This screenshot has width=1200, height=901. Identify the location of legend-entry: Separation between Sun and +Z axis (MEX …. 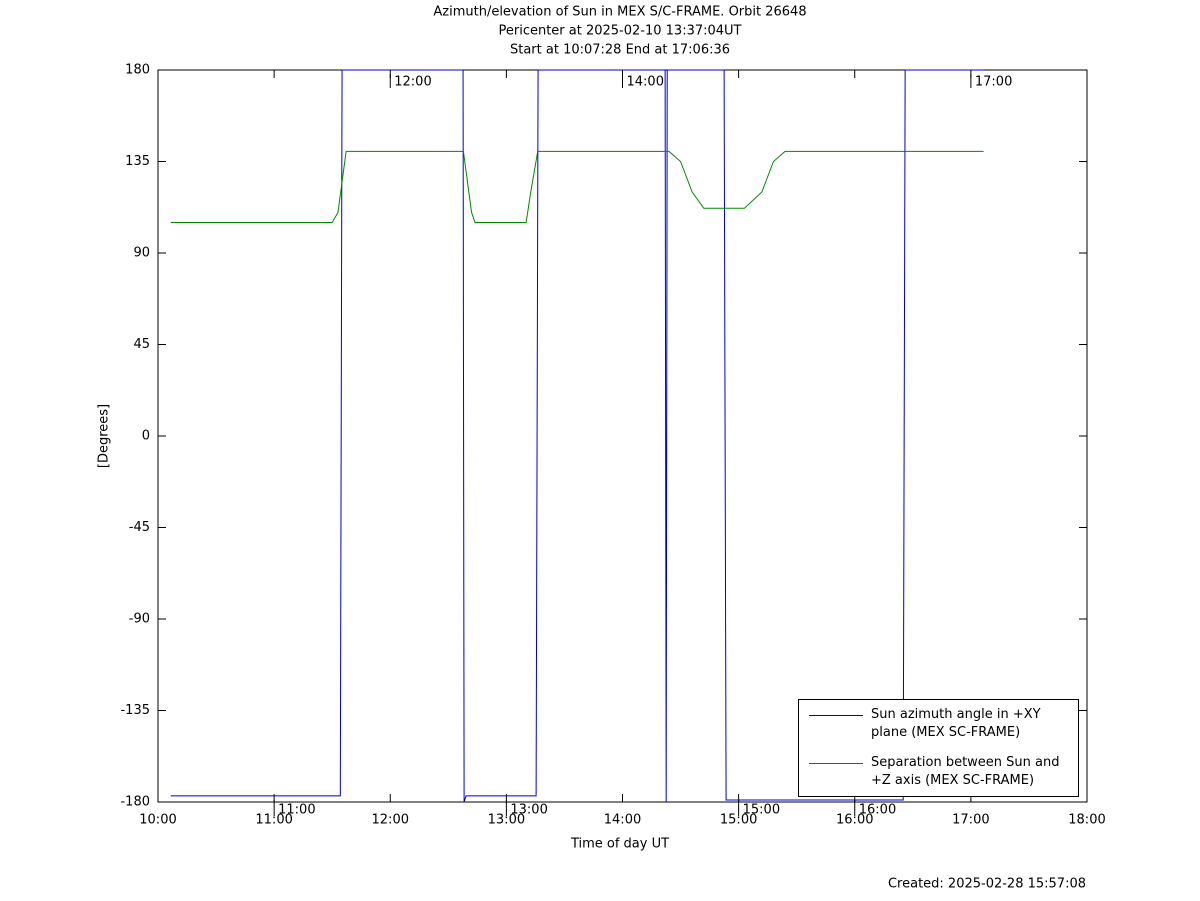
(935, 772).